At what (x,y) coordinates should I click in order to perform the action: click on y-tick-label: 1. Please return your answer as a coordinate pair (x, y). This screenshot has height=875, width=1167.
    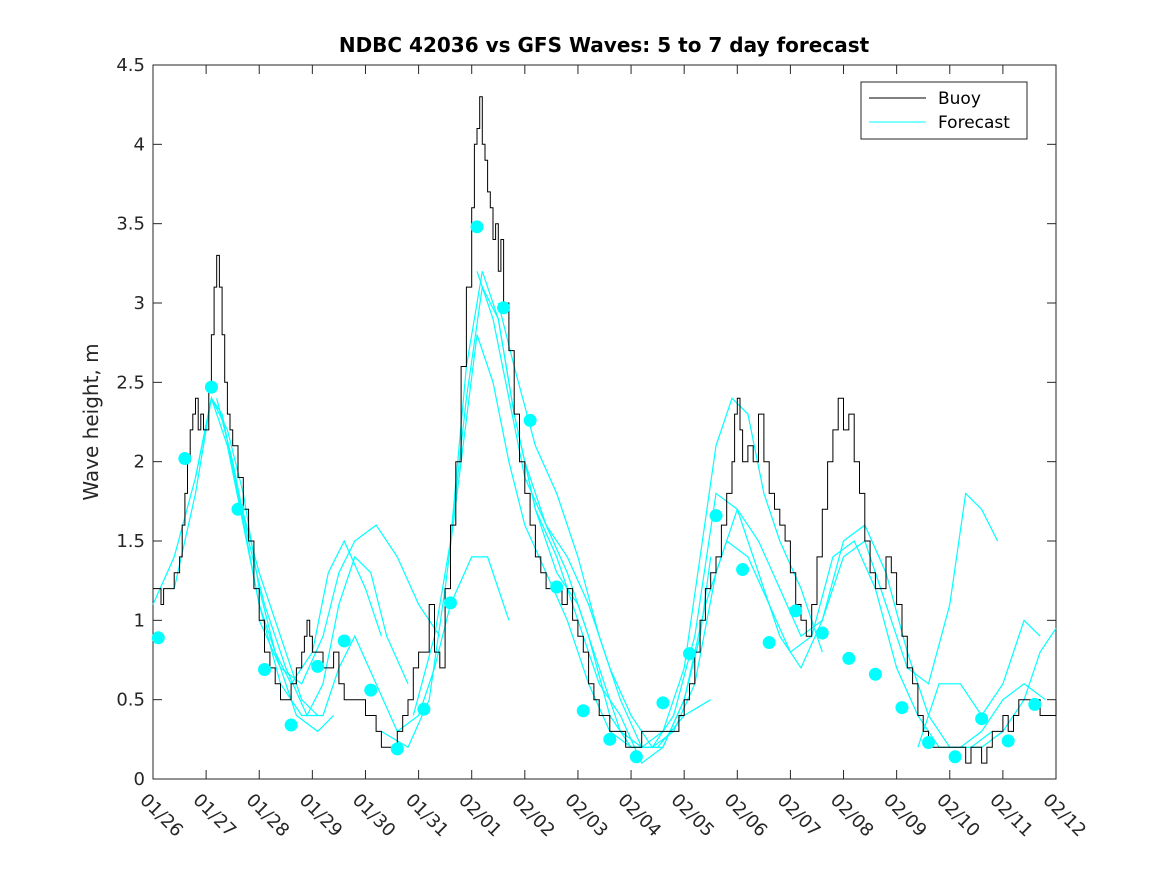
    Looking at the image, I should click on (139, 620).